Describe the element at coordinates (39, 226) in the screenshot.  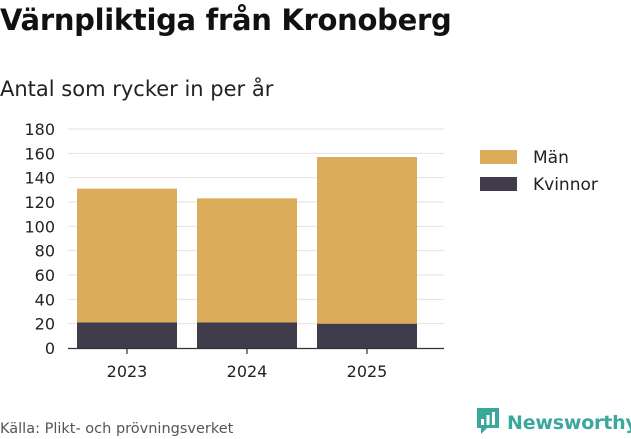
I see `y-tick-label-100: 100` at that location.